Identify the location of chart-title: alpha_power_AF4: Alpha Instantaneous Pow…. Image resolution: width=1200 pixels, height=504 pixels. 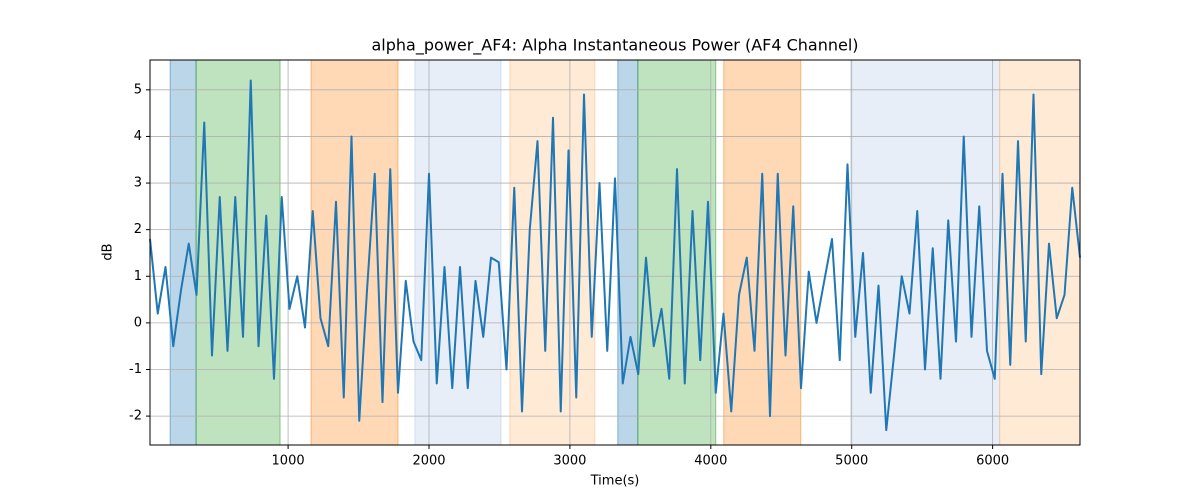
(614, 46).